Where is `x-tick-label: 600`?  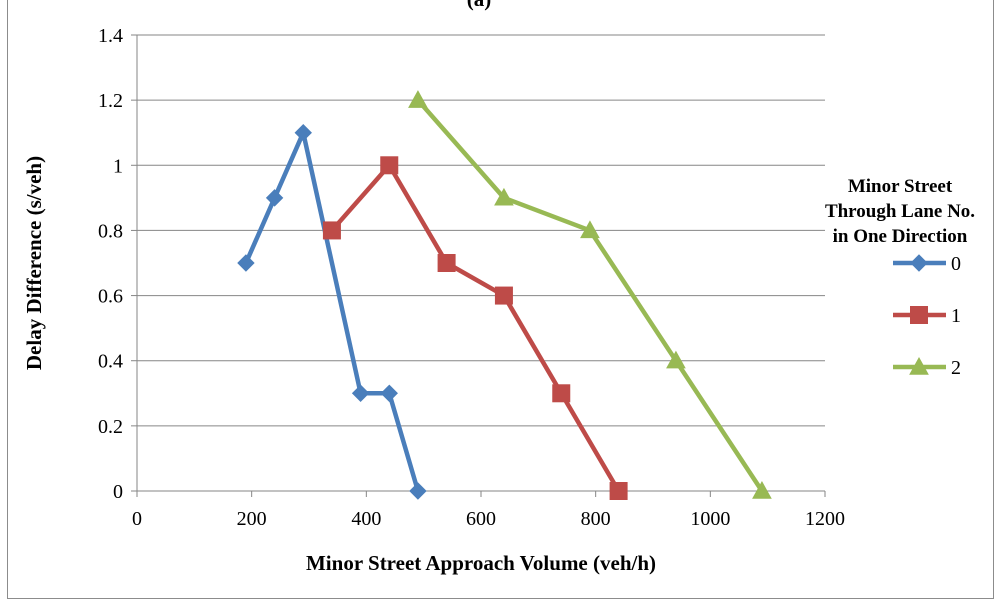
x-tick-label: 600 is located at coordinates (481, 519).